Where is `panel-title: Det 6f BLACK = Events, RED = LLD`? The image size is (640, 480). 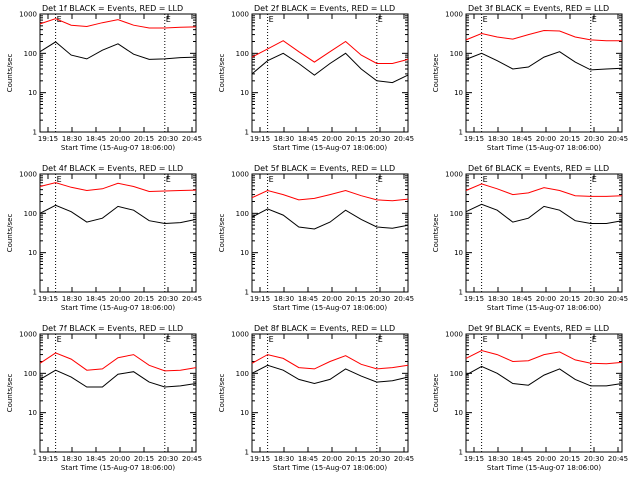 panel-title: Det 6f BLACK = Events, RED = LLD is located at coordinates (538, 168).